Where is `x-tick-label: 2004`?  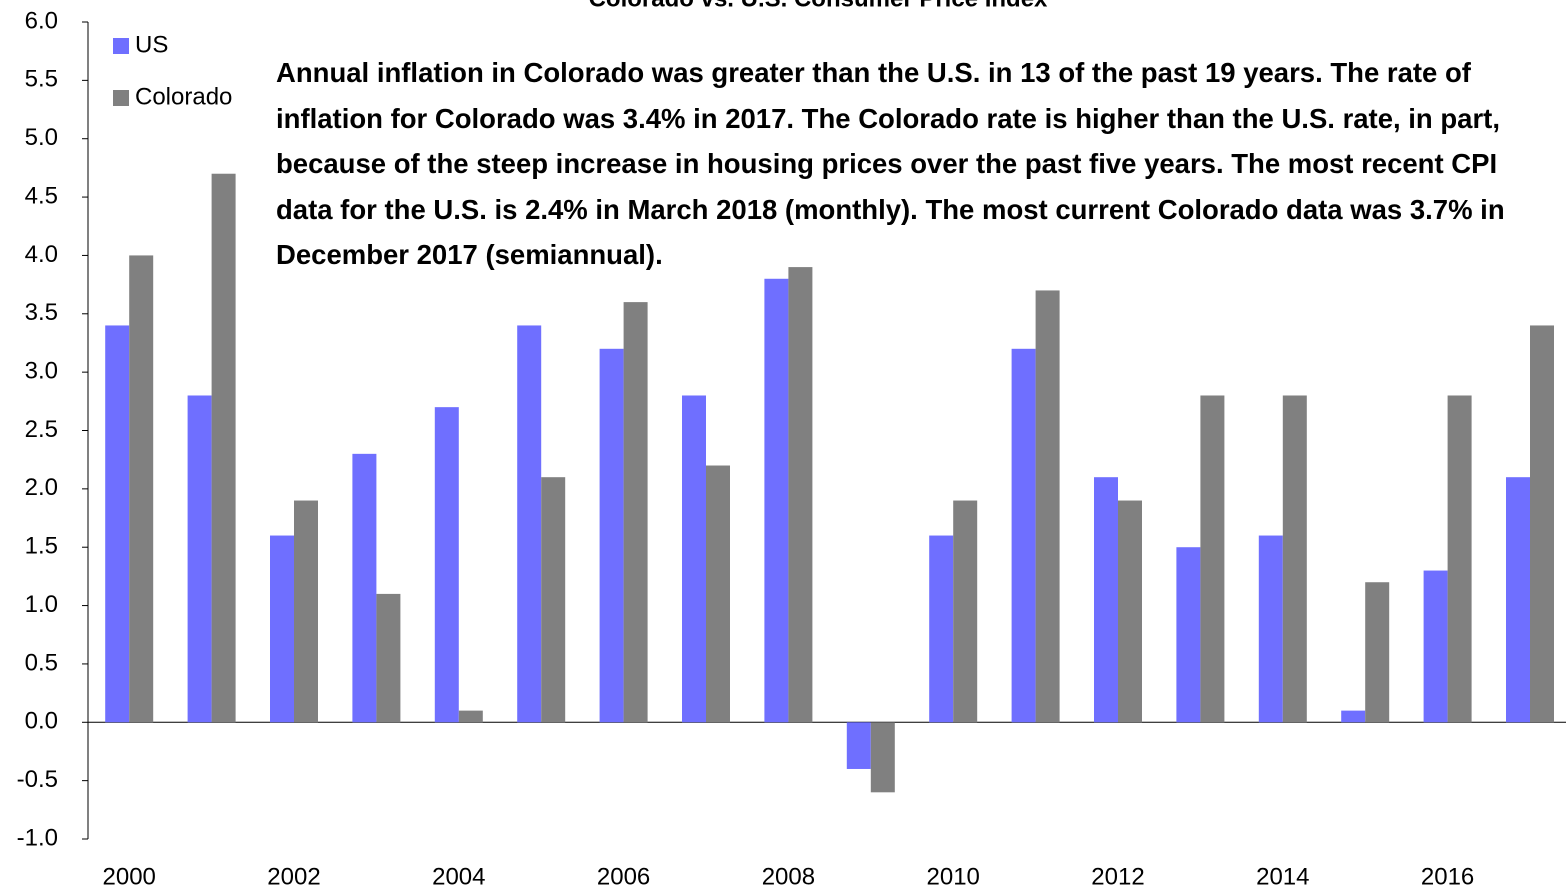 x-tick-label: 2004 is located at coordinates (458, 876).